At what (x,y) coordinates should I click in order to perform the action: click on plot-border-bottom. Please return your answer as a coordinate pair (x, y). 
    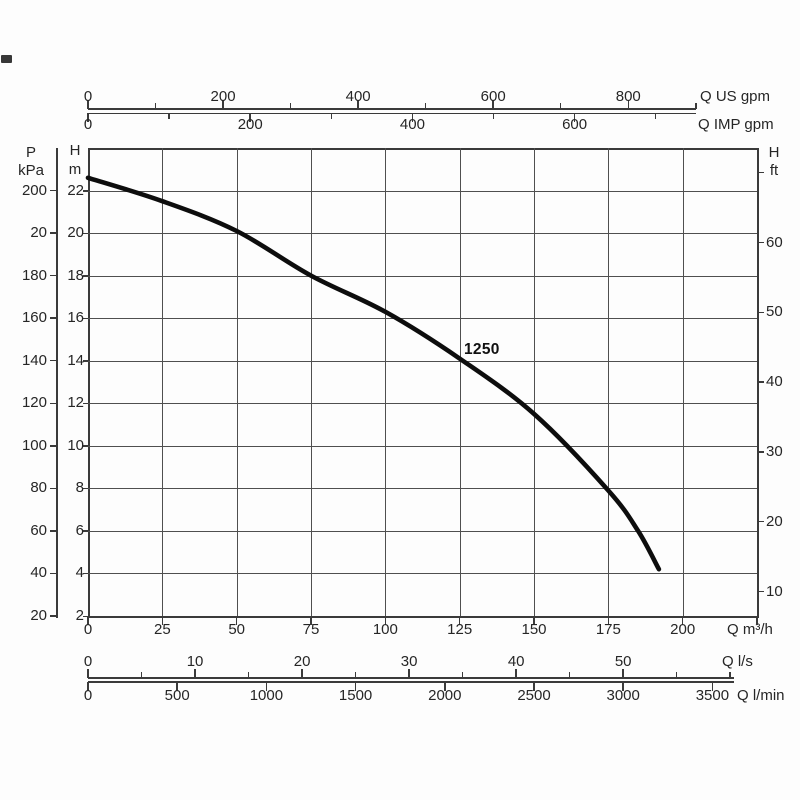
    Looking at the image, I should click on (423, 617).